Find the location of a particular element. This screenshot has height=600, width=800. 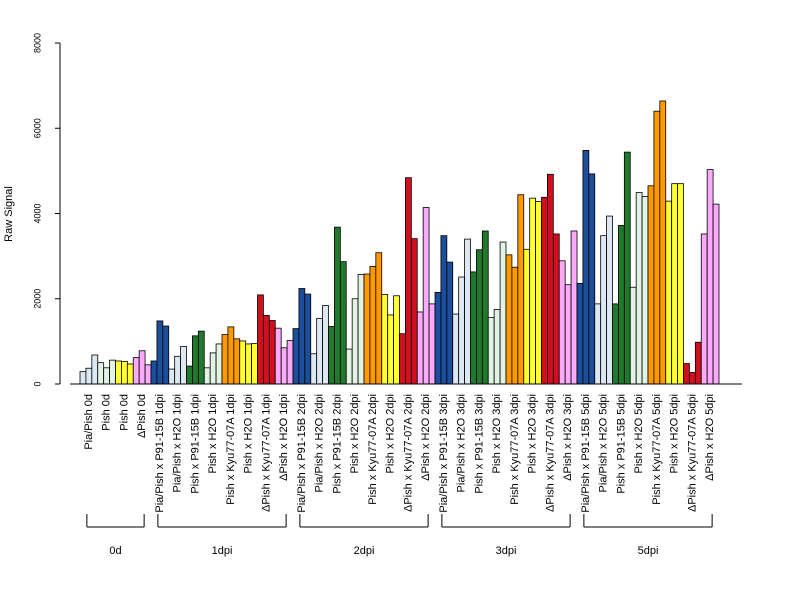

category-label: Pish x Kyu77-07A 5dpi is located at coordinates (657, 449).